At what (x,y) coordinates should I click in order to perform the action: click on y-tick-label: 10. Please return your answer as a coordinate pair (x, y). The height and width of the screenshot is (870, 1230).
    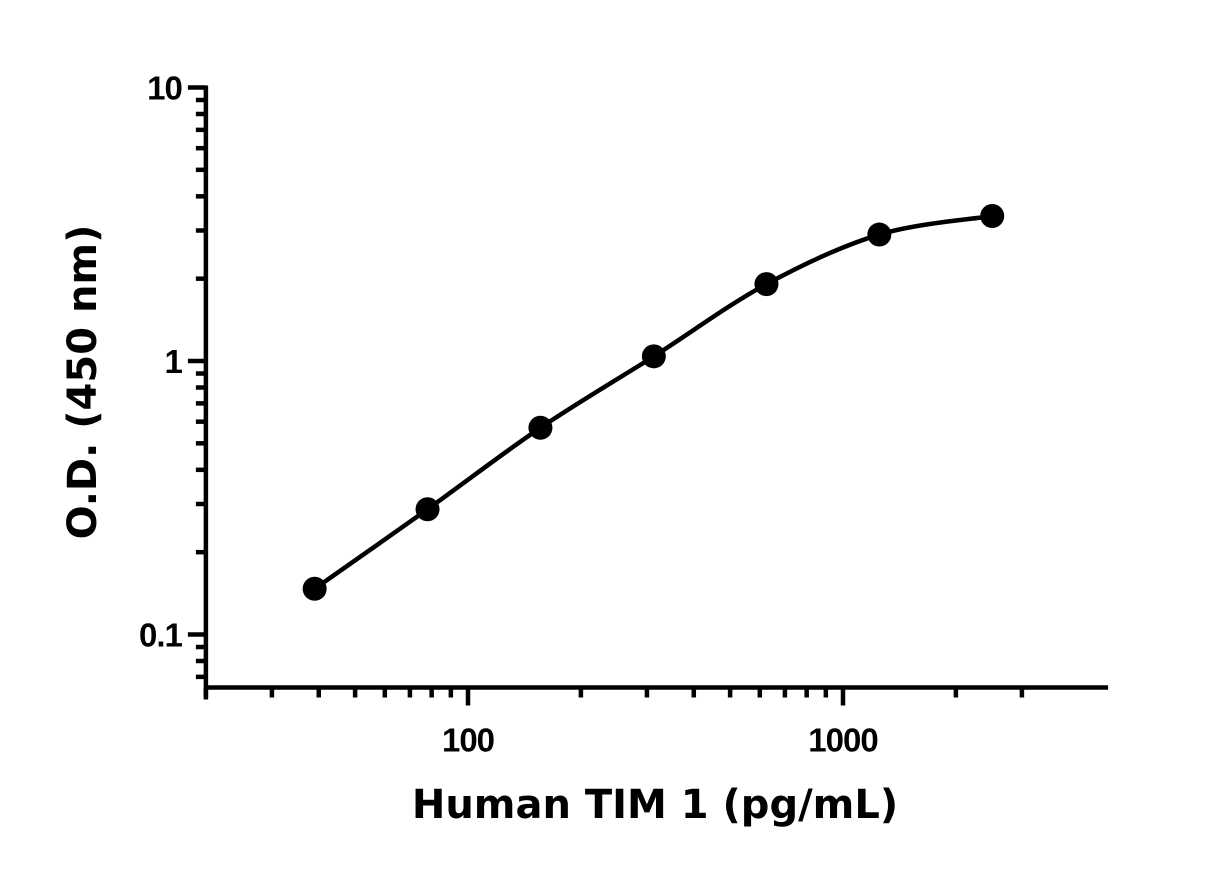
    Looking at the image, I should click on (164, 88).